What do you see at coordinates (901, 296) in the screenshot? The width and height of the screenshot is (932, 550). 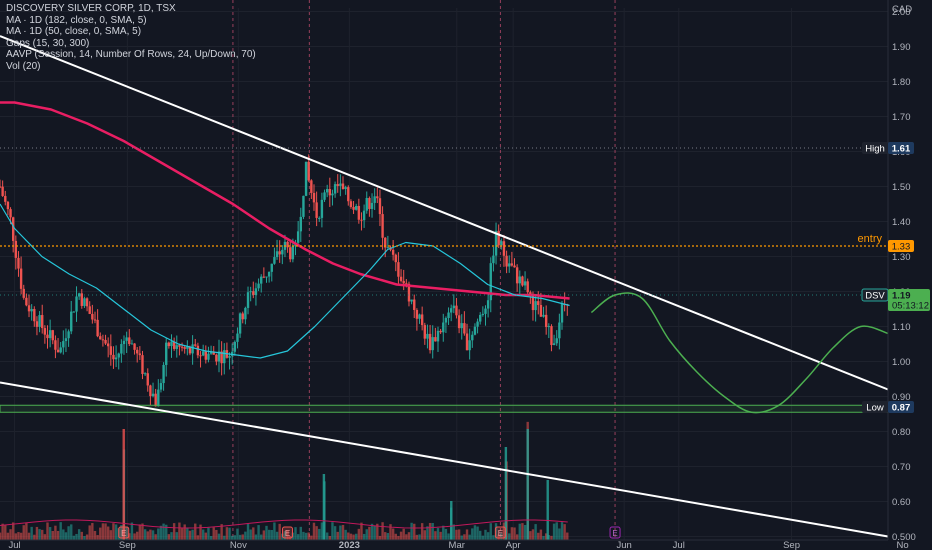 I see `last-price-value: 1.19` at bounding box center [901, 296].